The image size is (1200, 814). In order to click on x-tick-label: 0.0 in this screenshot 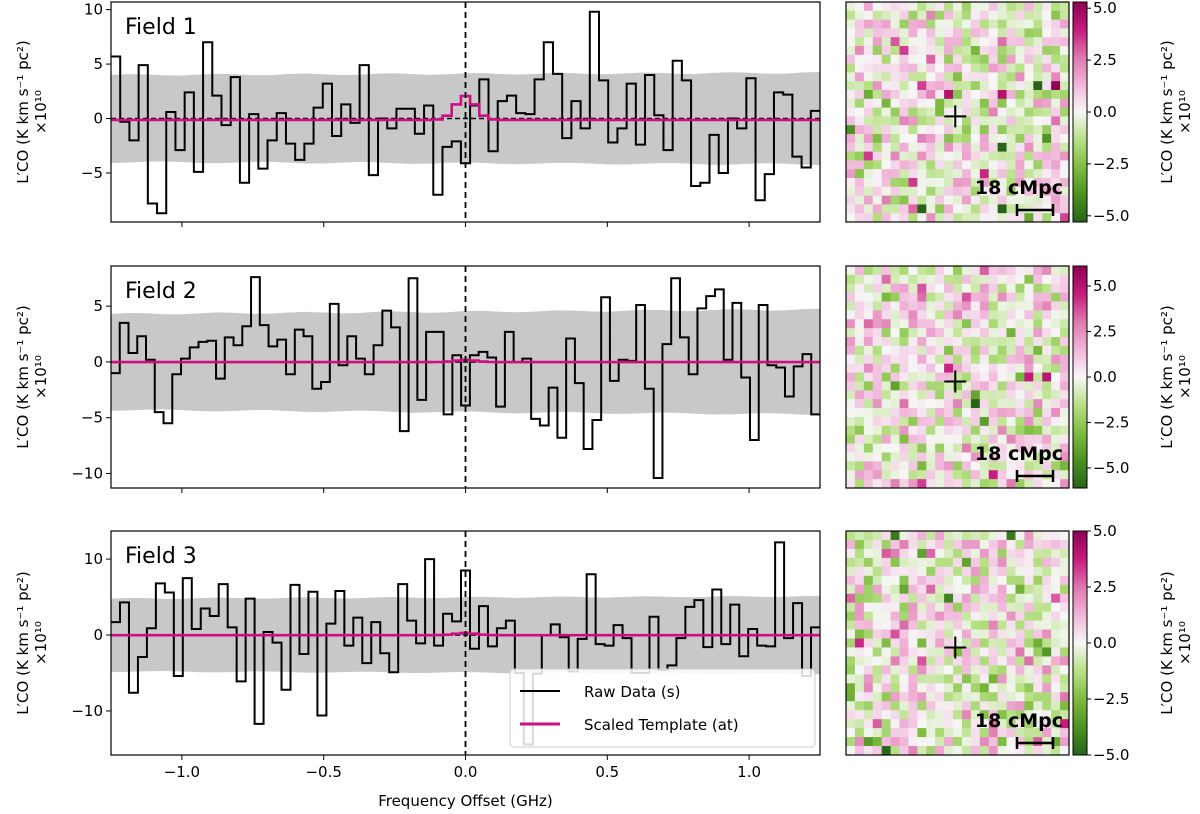, I will do `click(466, 772)`.